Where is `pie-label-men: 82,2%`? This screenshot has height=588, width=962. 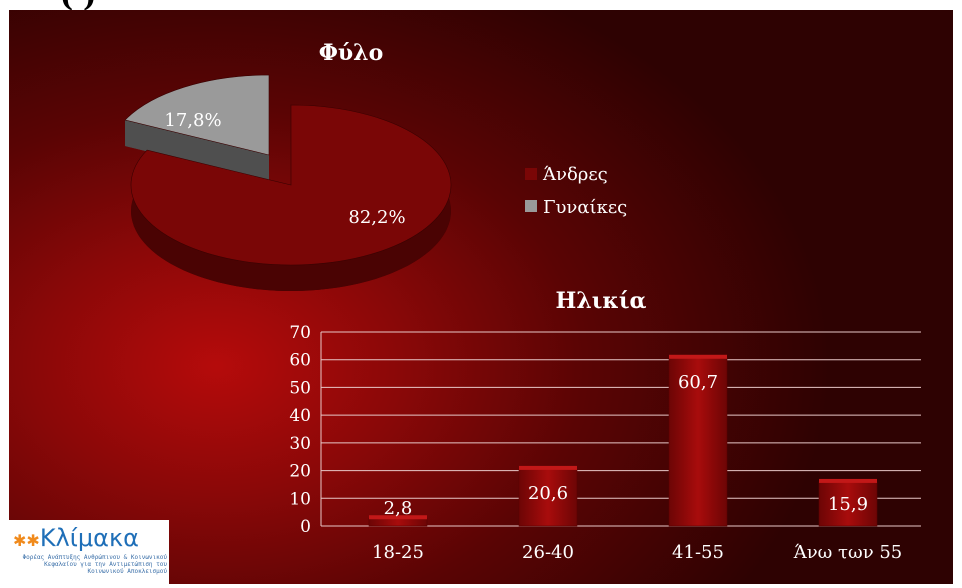
pie-label-men: 82,2% is located at coordinates (376, 217).